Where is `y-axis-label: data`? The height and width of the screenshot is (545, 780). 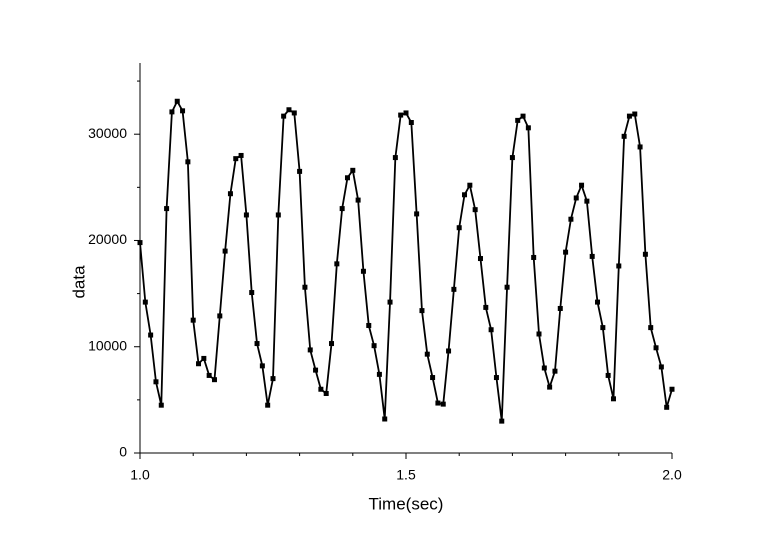 y-axis-label: data is located at coordinates (78, 282).